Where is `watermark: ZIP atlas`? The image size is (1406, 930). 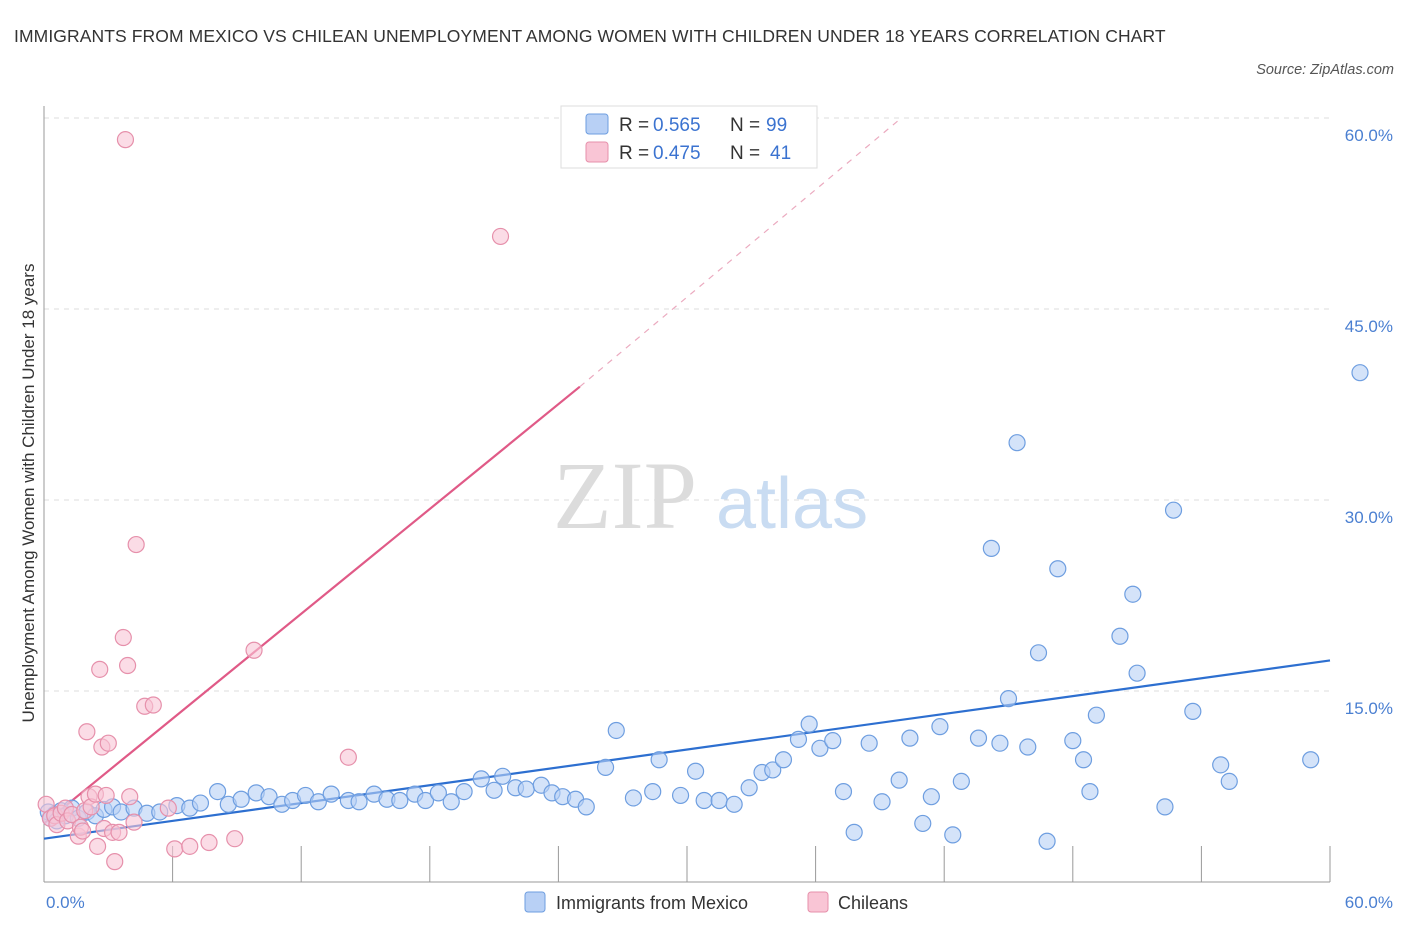
watermark: ZIP atlas is located at coordinates (710, 495).